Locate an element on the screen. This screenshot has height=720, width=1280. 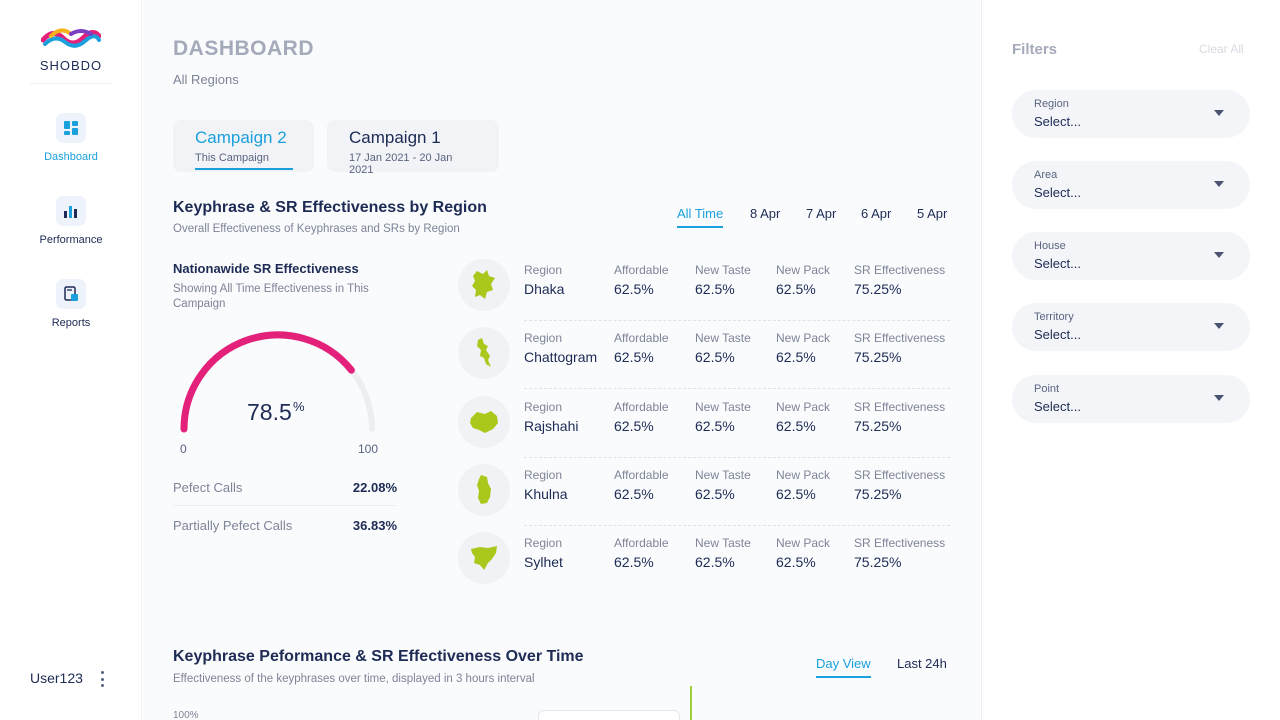
tab-campaign-1: Campaign 1 17 Jan 2021 - 20 Jan 2021 is located at coordinates (413, 148).